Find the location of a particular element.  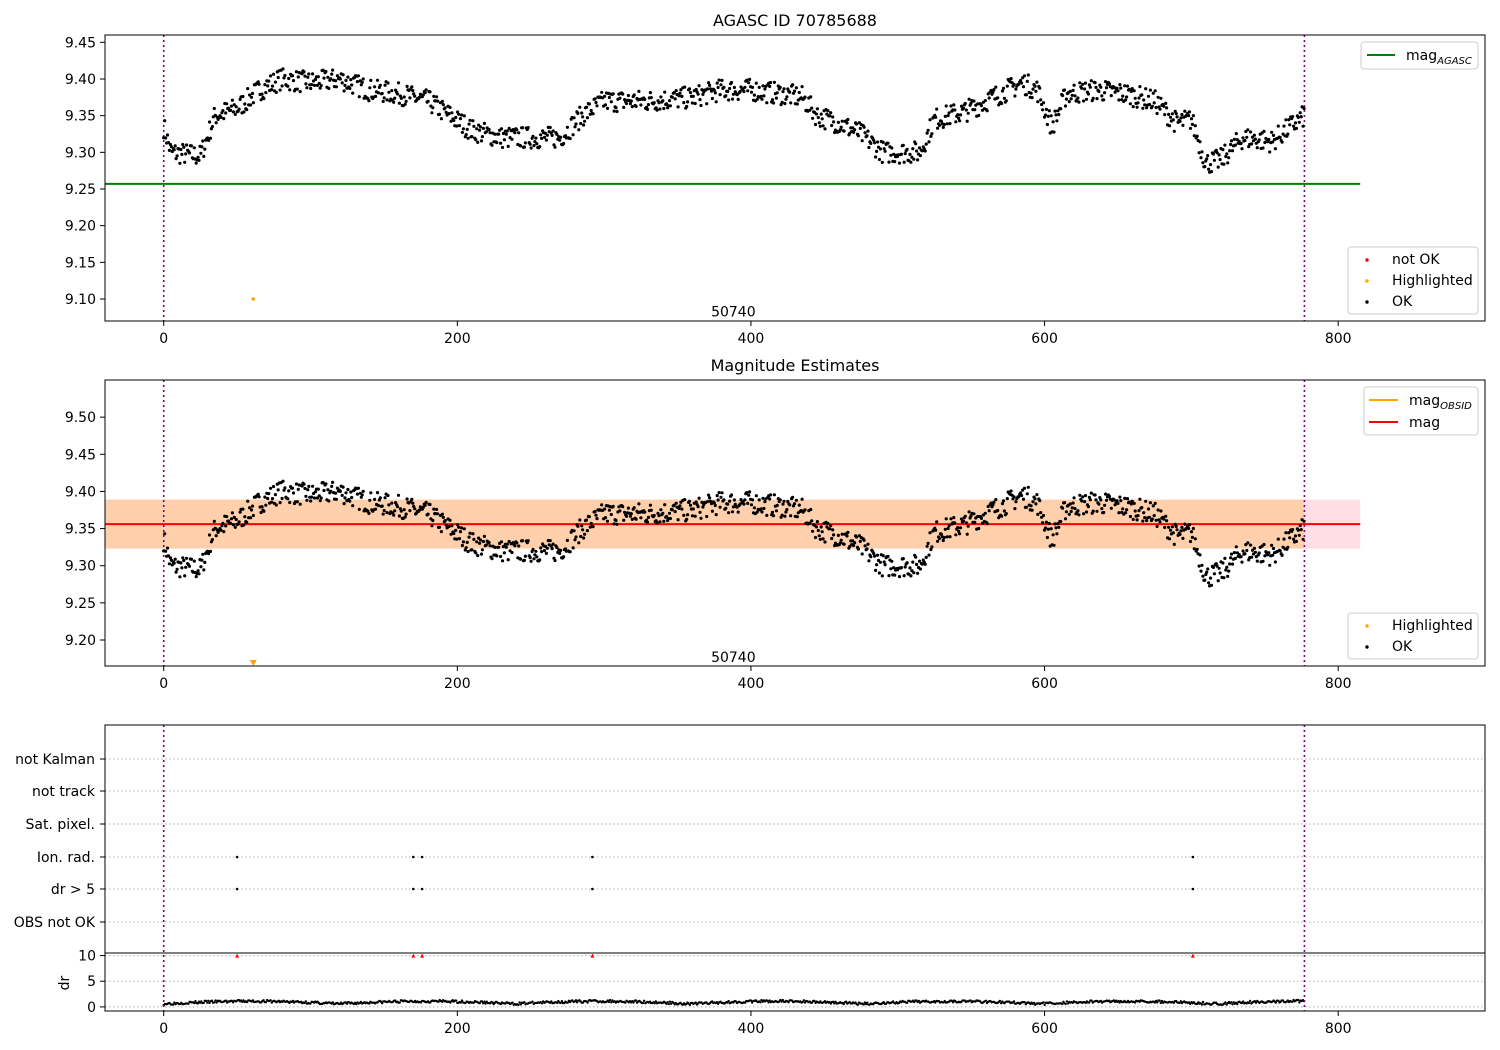

x-tick-label: 600 is located at coordinates (1044, 339).